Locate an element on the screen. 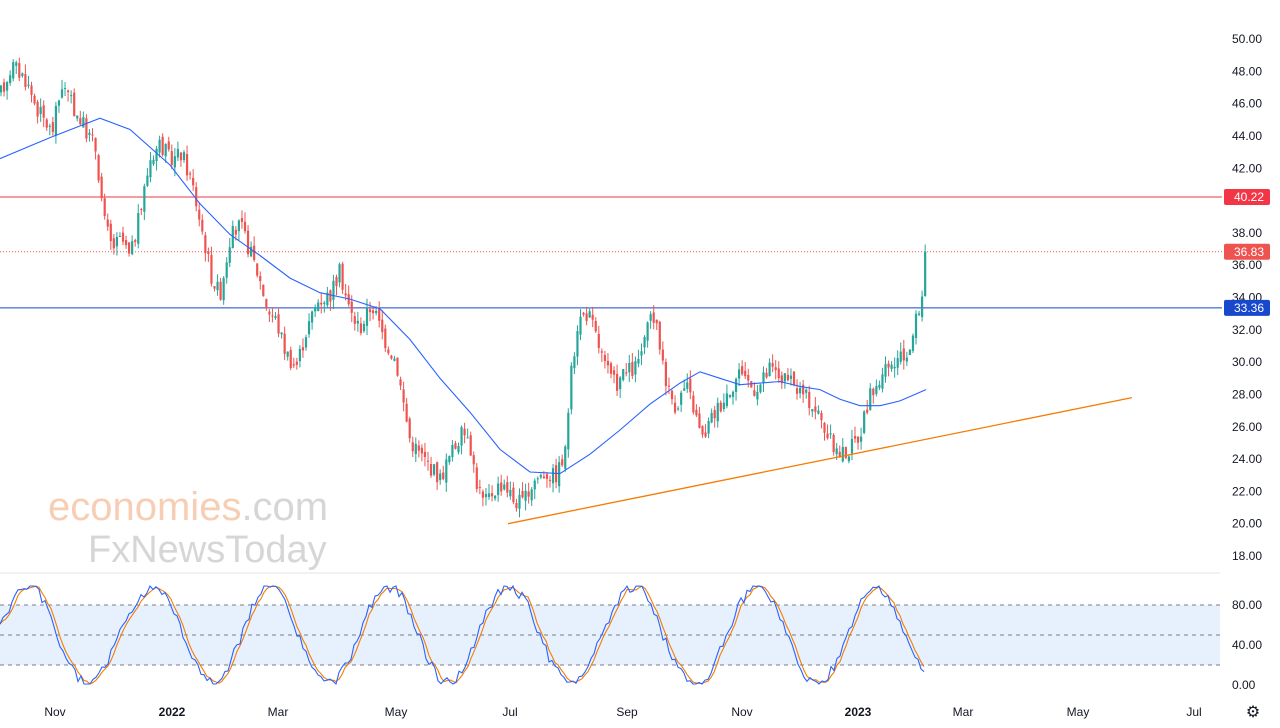 This screenshot has height=728, width=1280. stochastic-lines is located at coordinates (462, 635).